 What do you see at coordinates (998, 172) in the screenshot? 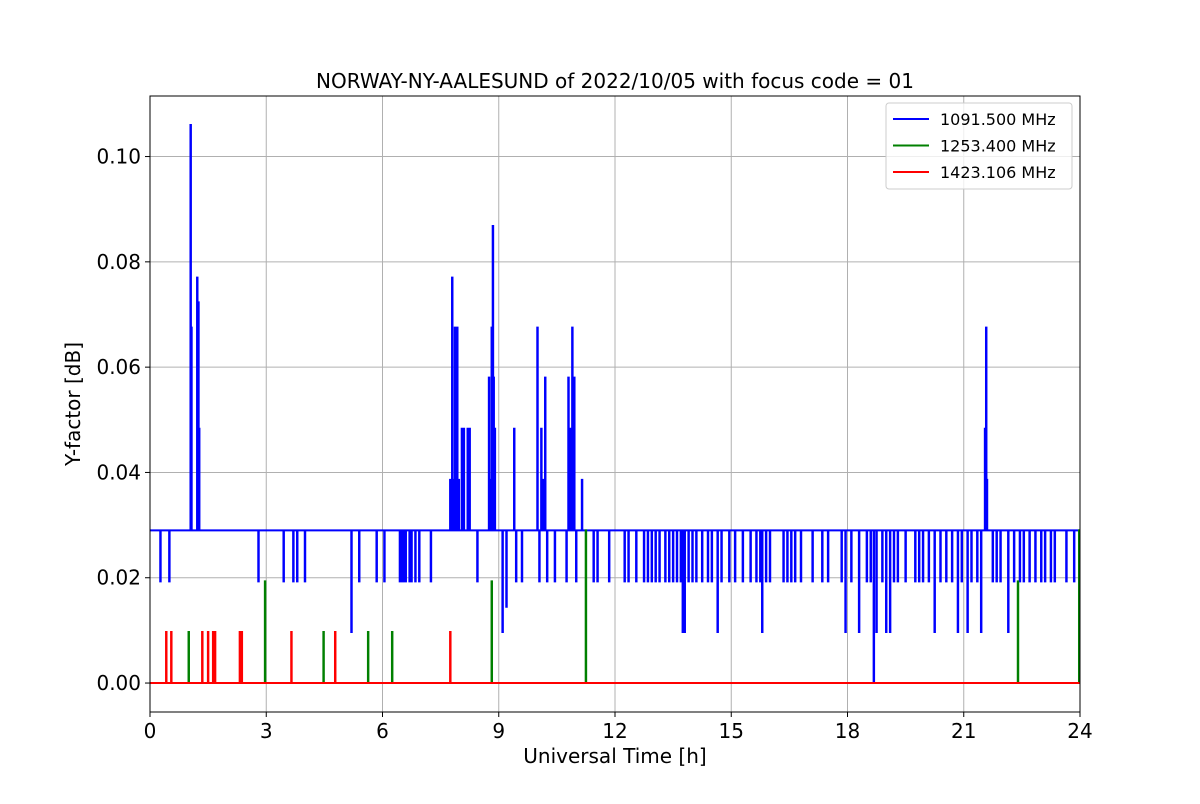
I see `legend-label: 1423.106 MHz` at bounding box center [998, 172].